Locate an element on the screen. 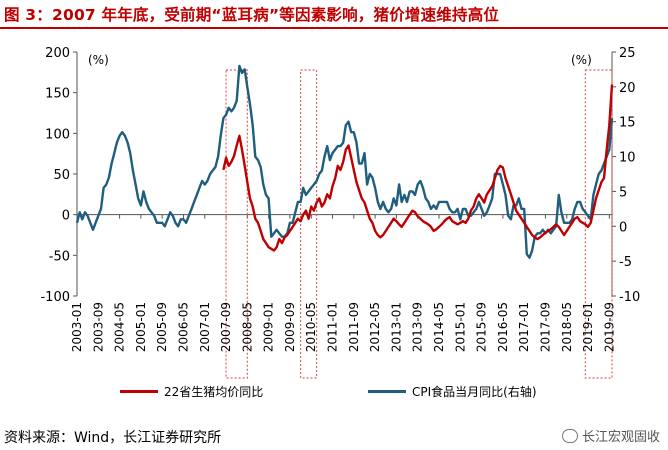  left-tick-label: -50 is located at coordinates (59, 256).